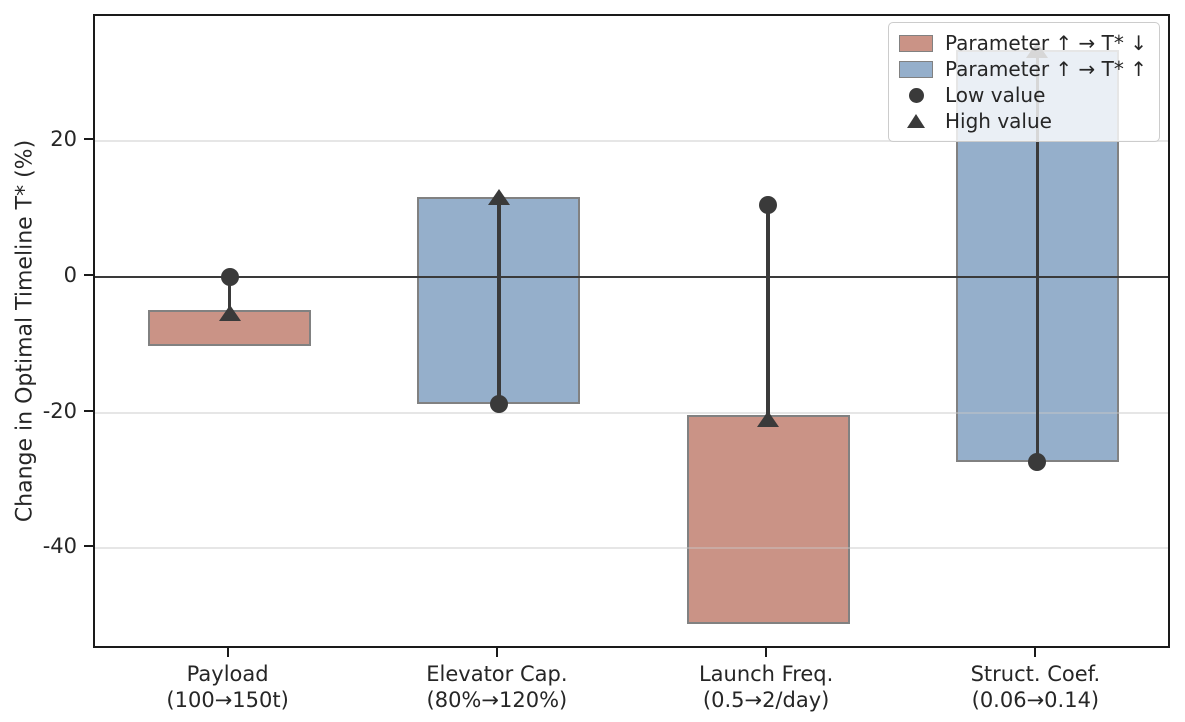  What do you see at coordinates (768, 519) in the screenshot?
I see `bar-launch-freq` at bounding box center [768, 519].